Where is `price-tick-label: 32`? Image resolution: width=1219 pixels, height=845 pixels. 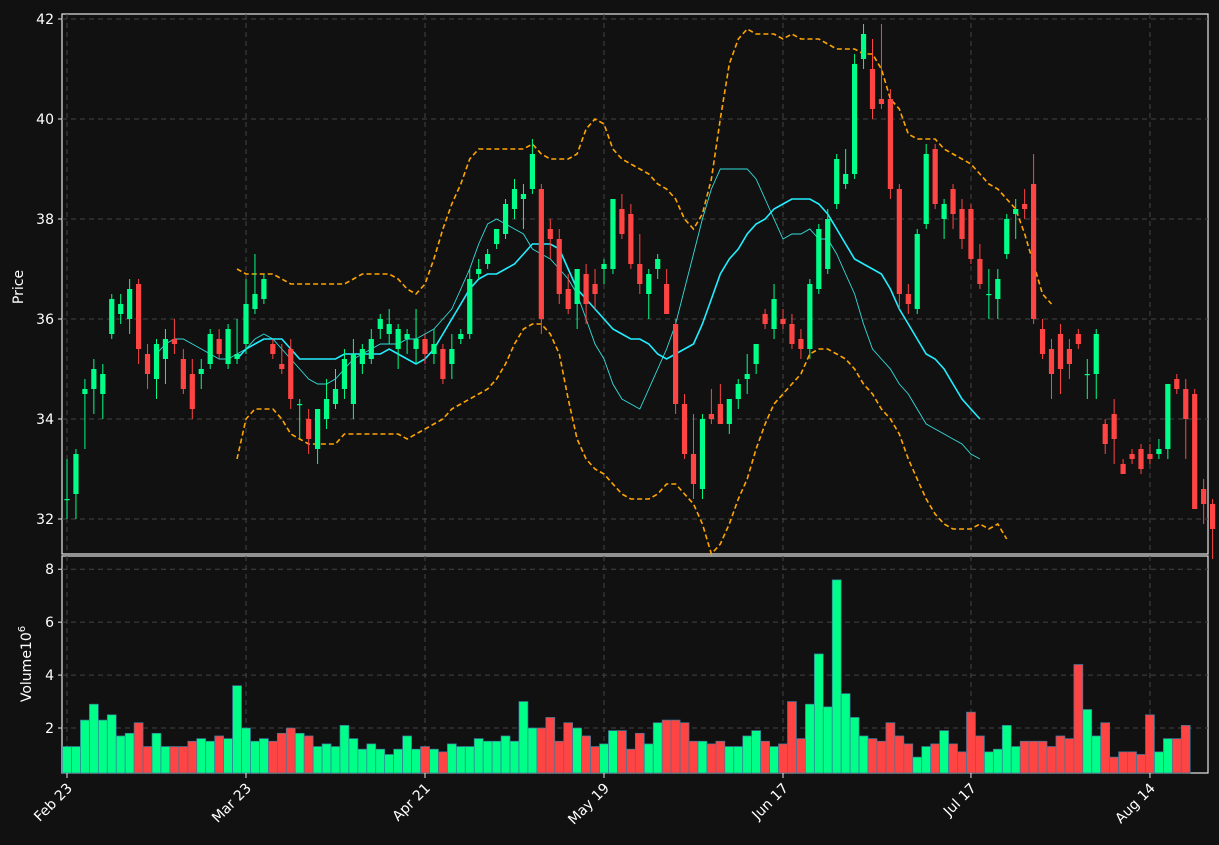
price-tick-label: 32 is located at coordinates (45, 520).